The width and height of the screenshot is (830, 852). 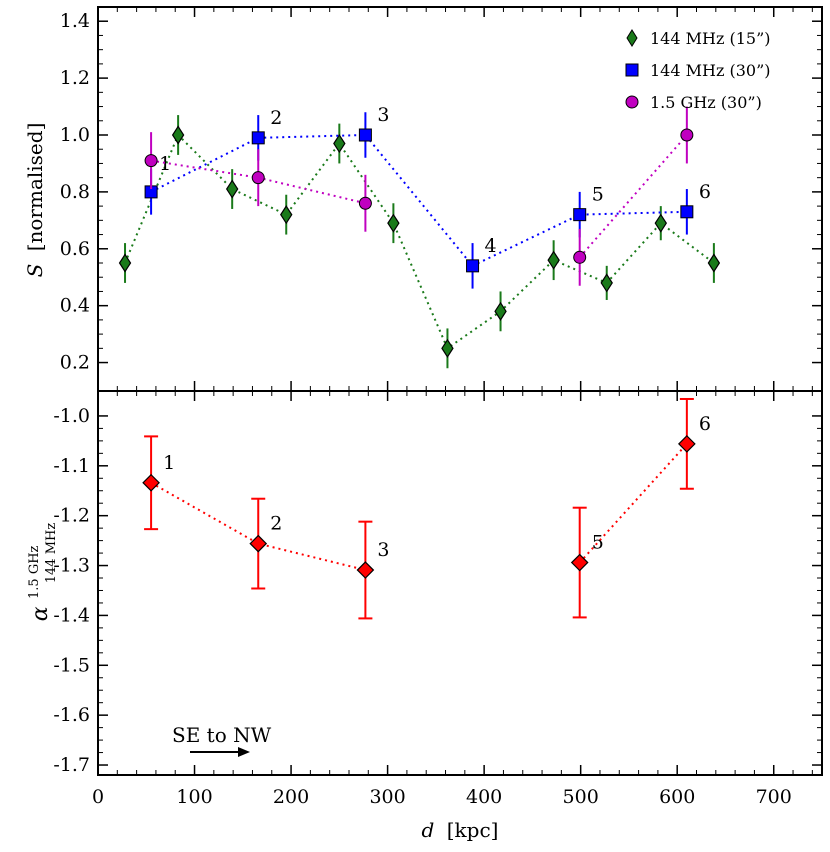 What do you see at coordinates (484, 797) in the screenshot?
I see `x-tick-label: 400` at bounding box center [484, 797].